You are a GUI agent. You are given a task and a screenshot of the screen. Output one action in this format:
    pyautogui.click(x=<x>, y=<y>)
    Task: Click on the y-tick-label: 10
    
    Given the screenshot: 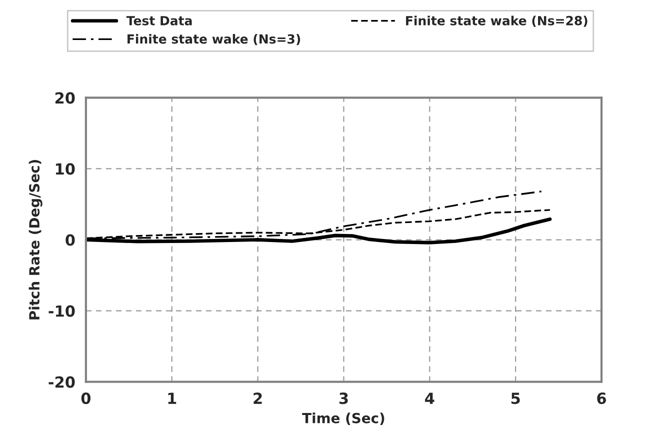 What is the action you would take?
    pyautogui.click(x=65, y=169)
    